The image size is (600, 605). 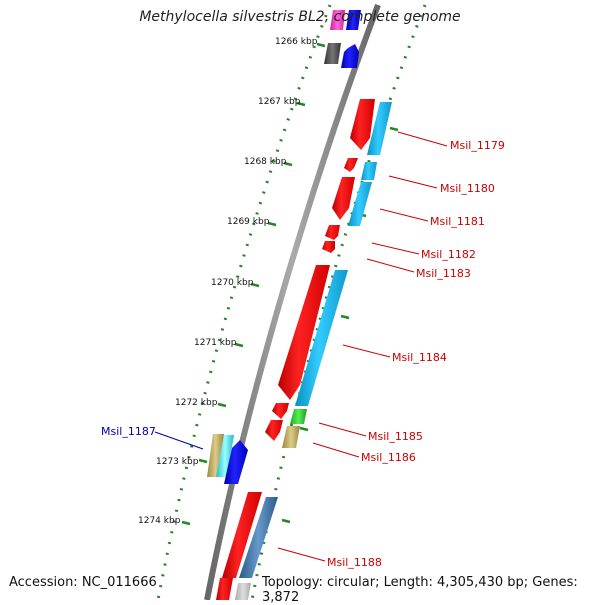 I want to click on label-msil-1188: Msil_1188, so click(x=354, y=562).